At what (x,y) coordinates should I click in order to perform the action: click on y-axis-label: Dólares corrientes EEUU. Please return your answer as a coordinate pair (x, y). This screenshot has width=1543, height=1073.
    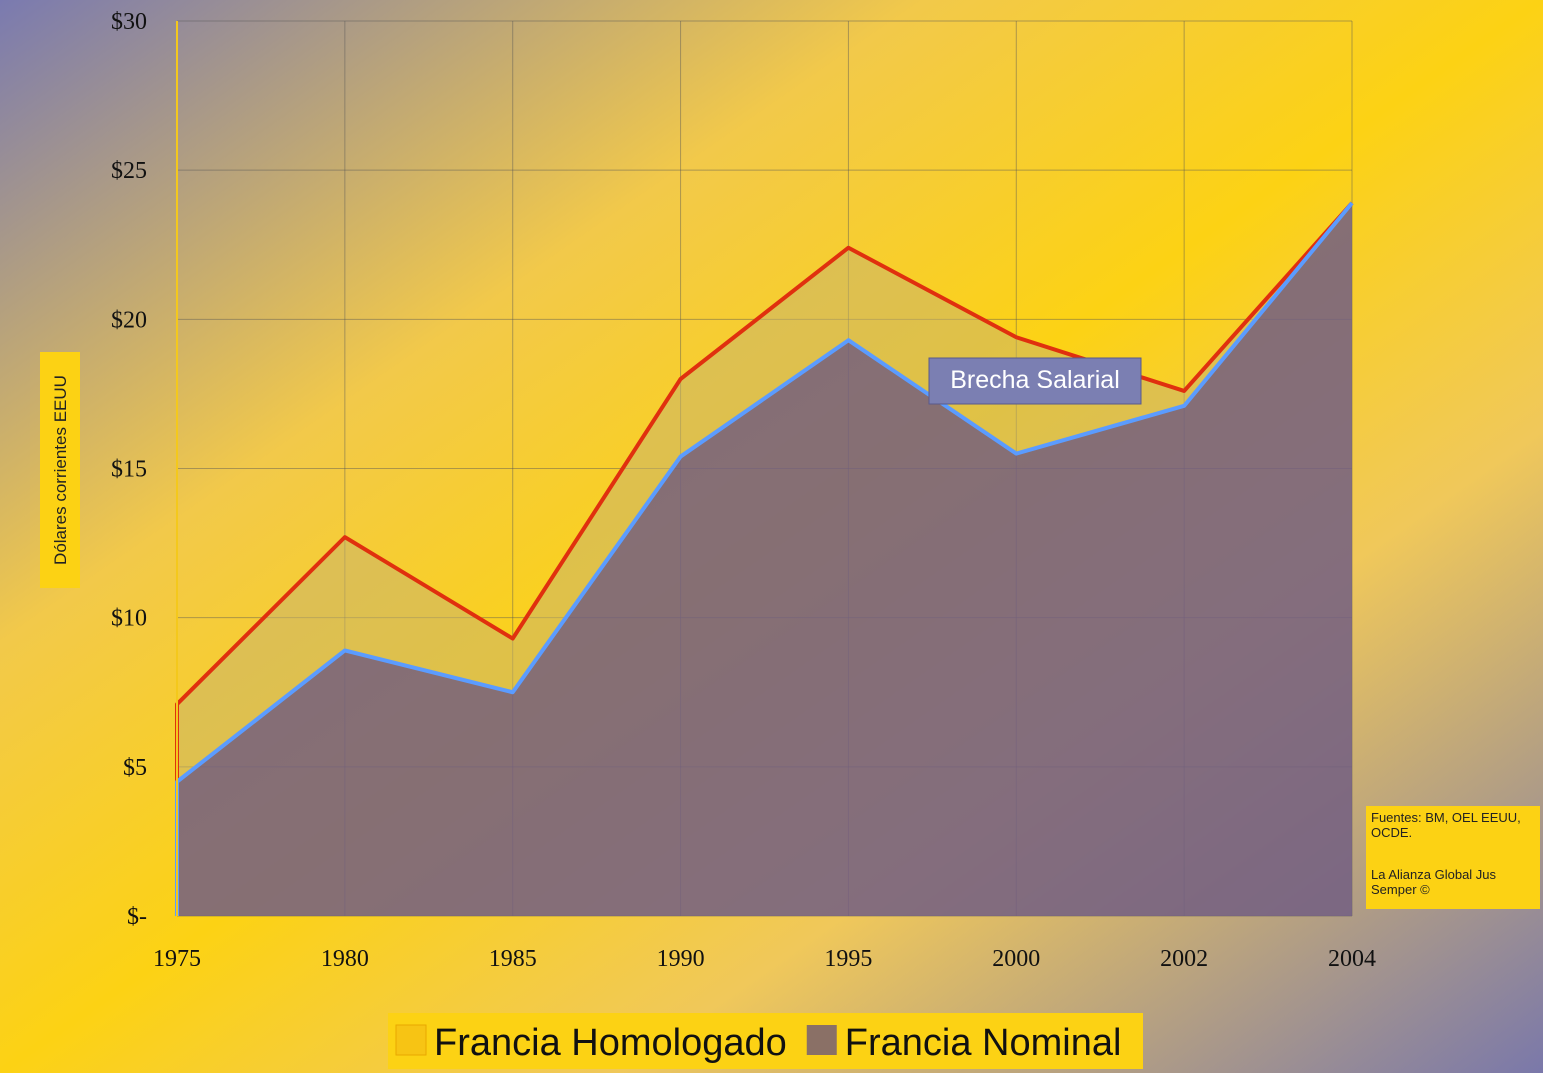
    Looking at the image, I should click on (60, 470).